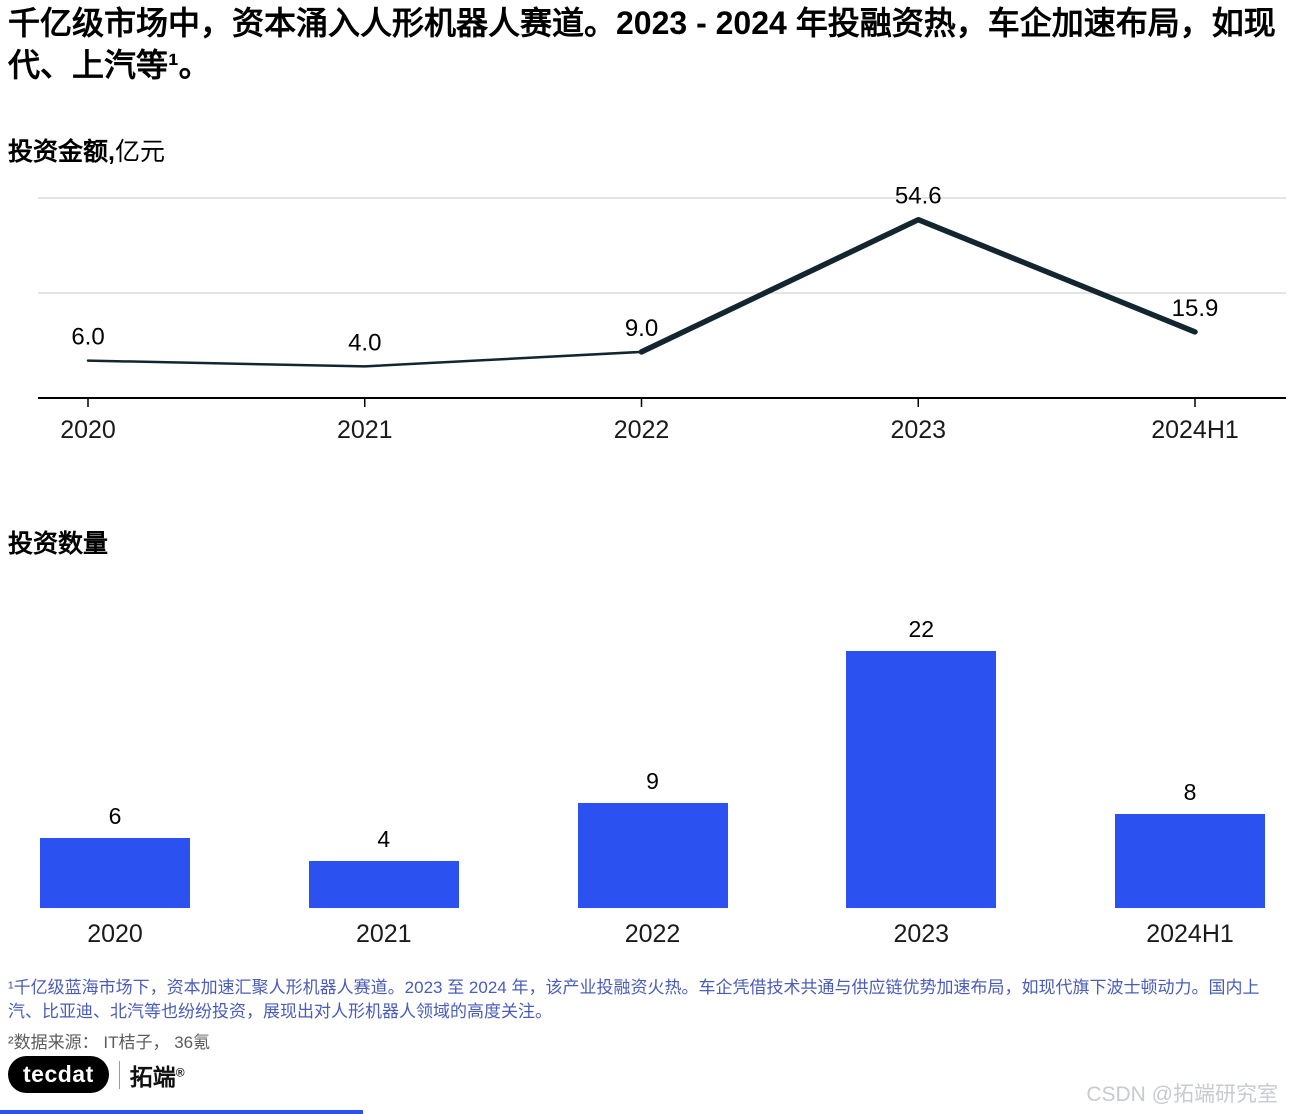  Describe the element at coordinates (384, 839) in the screenshot. I see `bar-value-label: 4` at that location.